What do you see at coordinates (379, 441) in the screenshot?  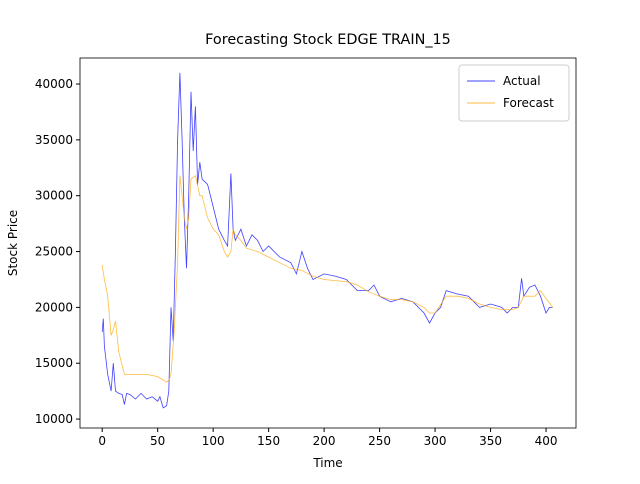 I see `x-tick-label: 250` at bounding box center [379, 441].